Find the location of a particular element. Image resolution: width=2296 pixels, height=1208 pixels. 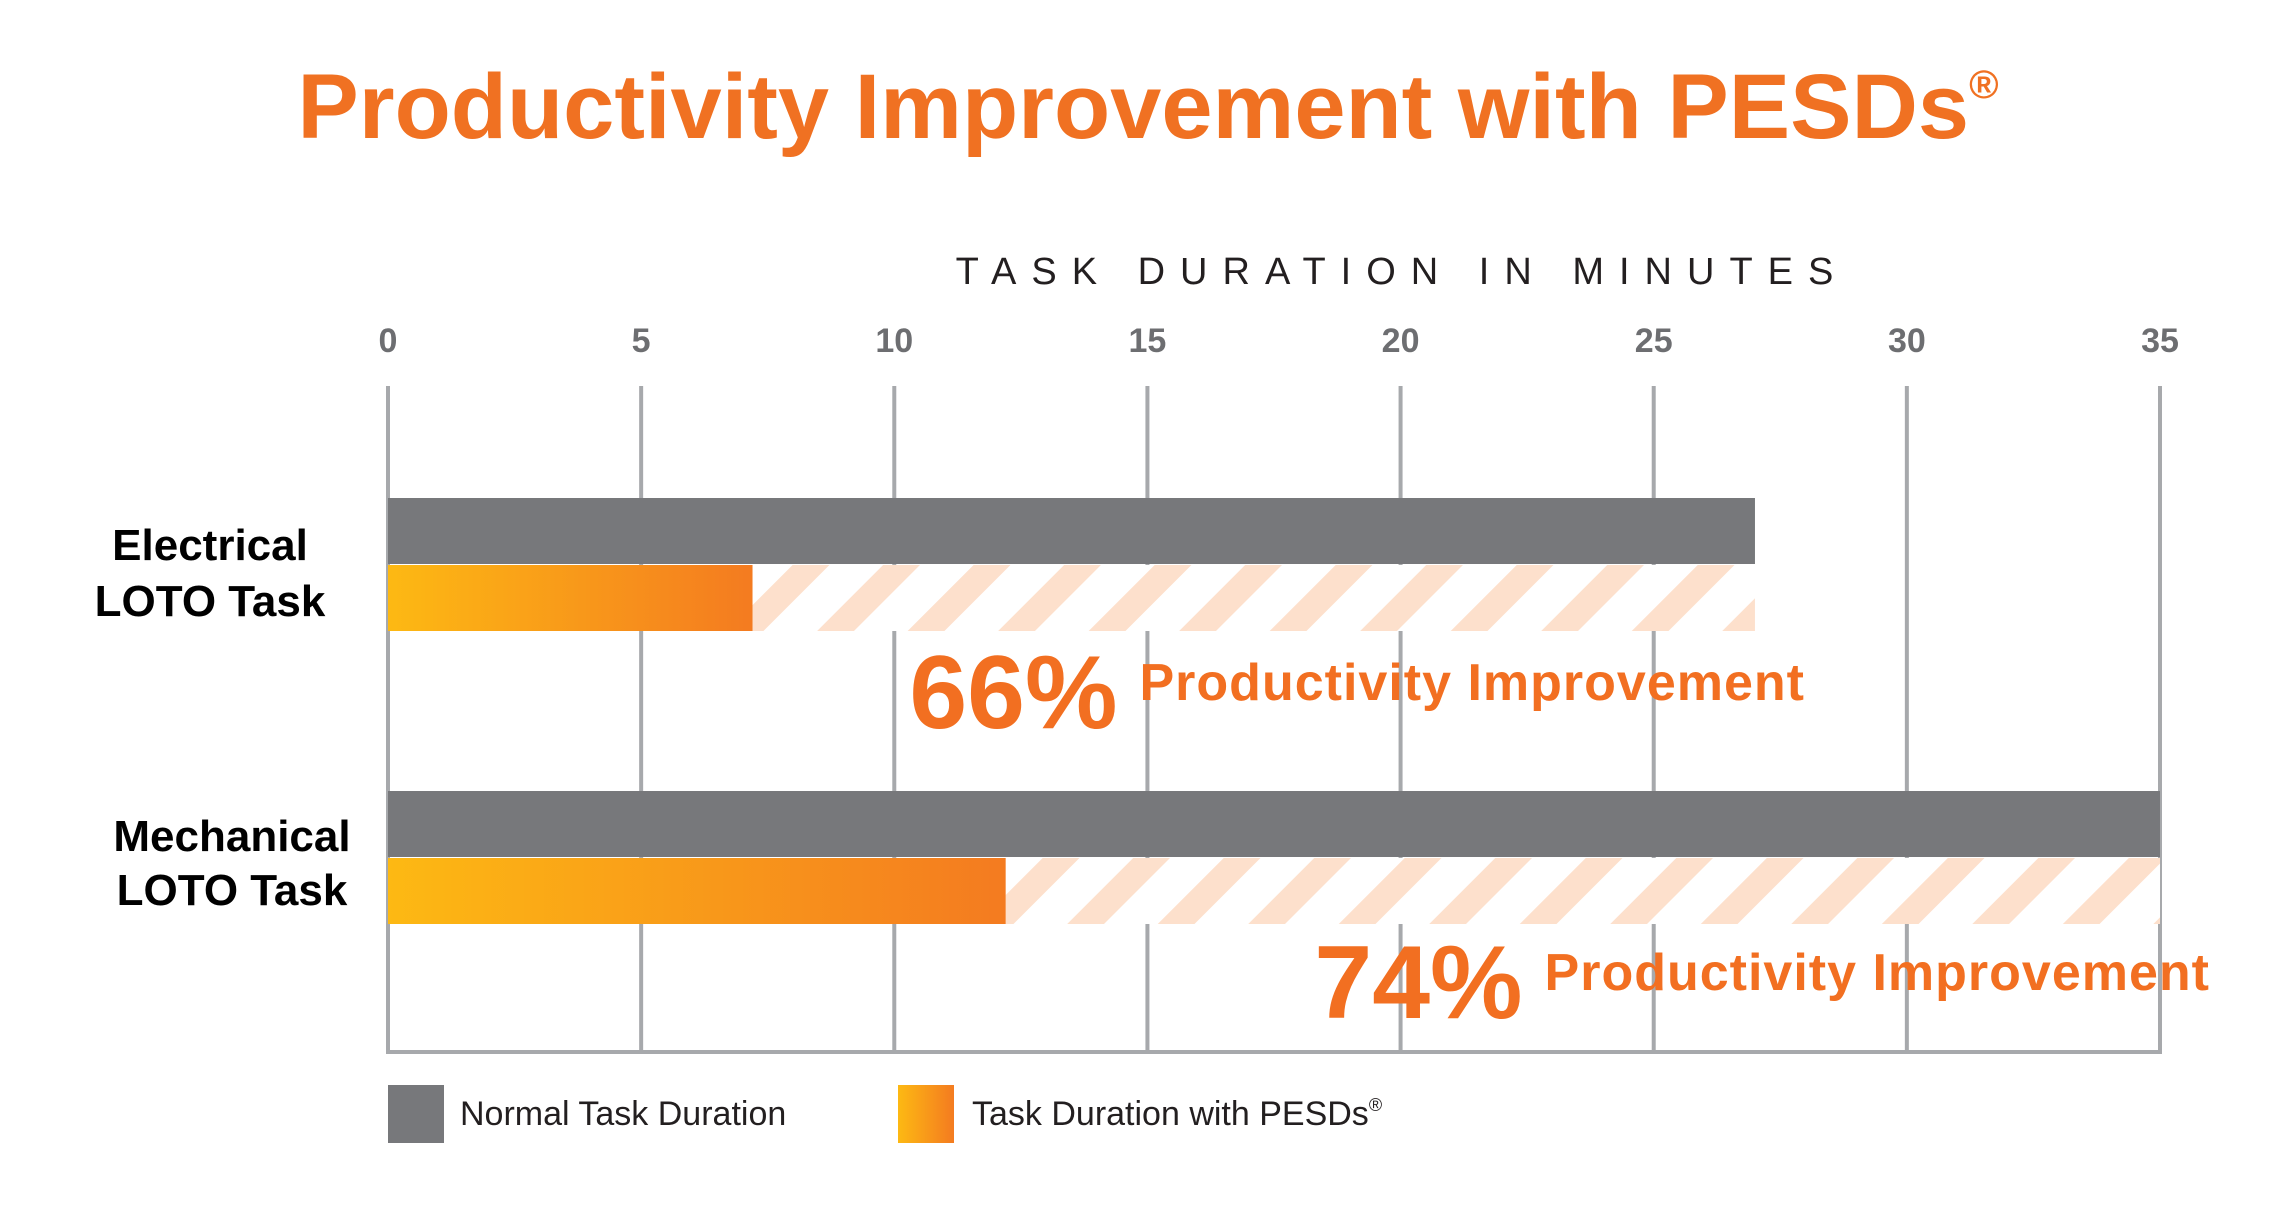

legend-pesd-label: Task Duration with PESDs® is located at coordinates (1177, 1114).